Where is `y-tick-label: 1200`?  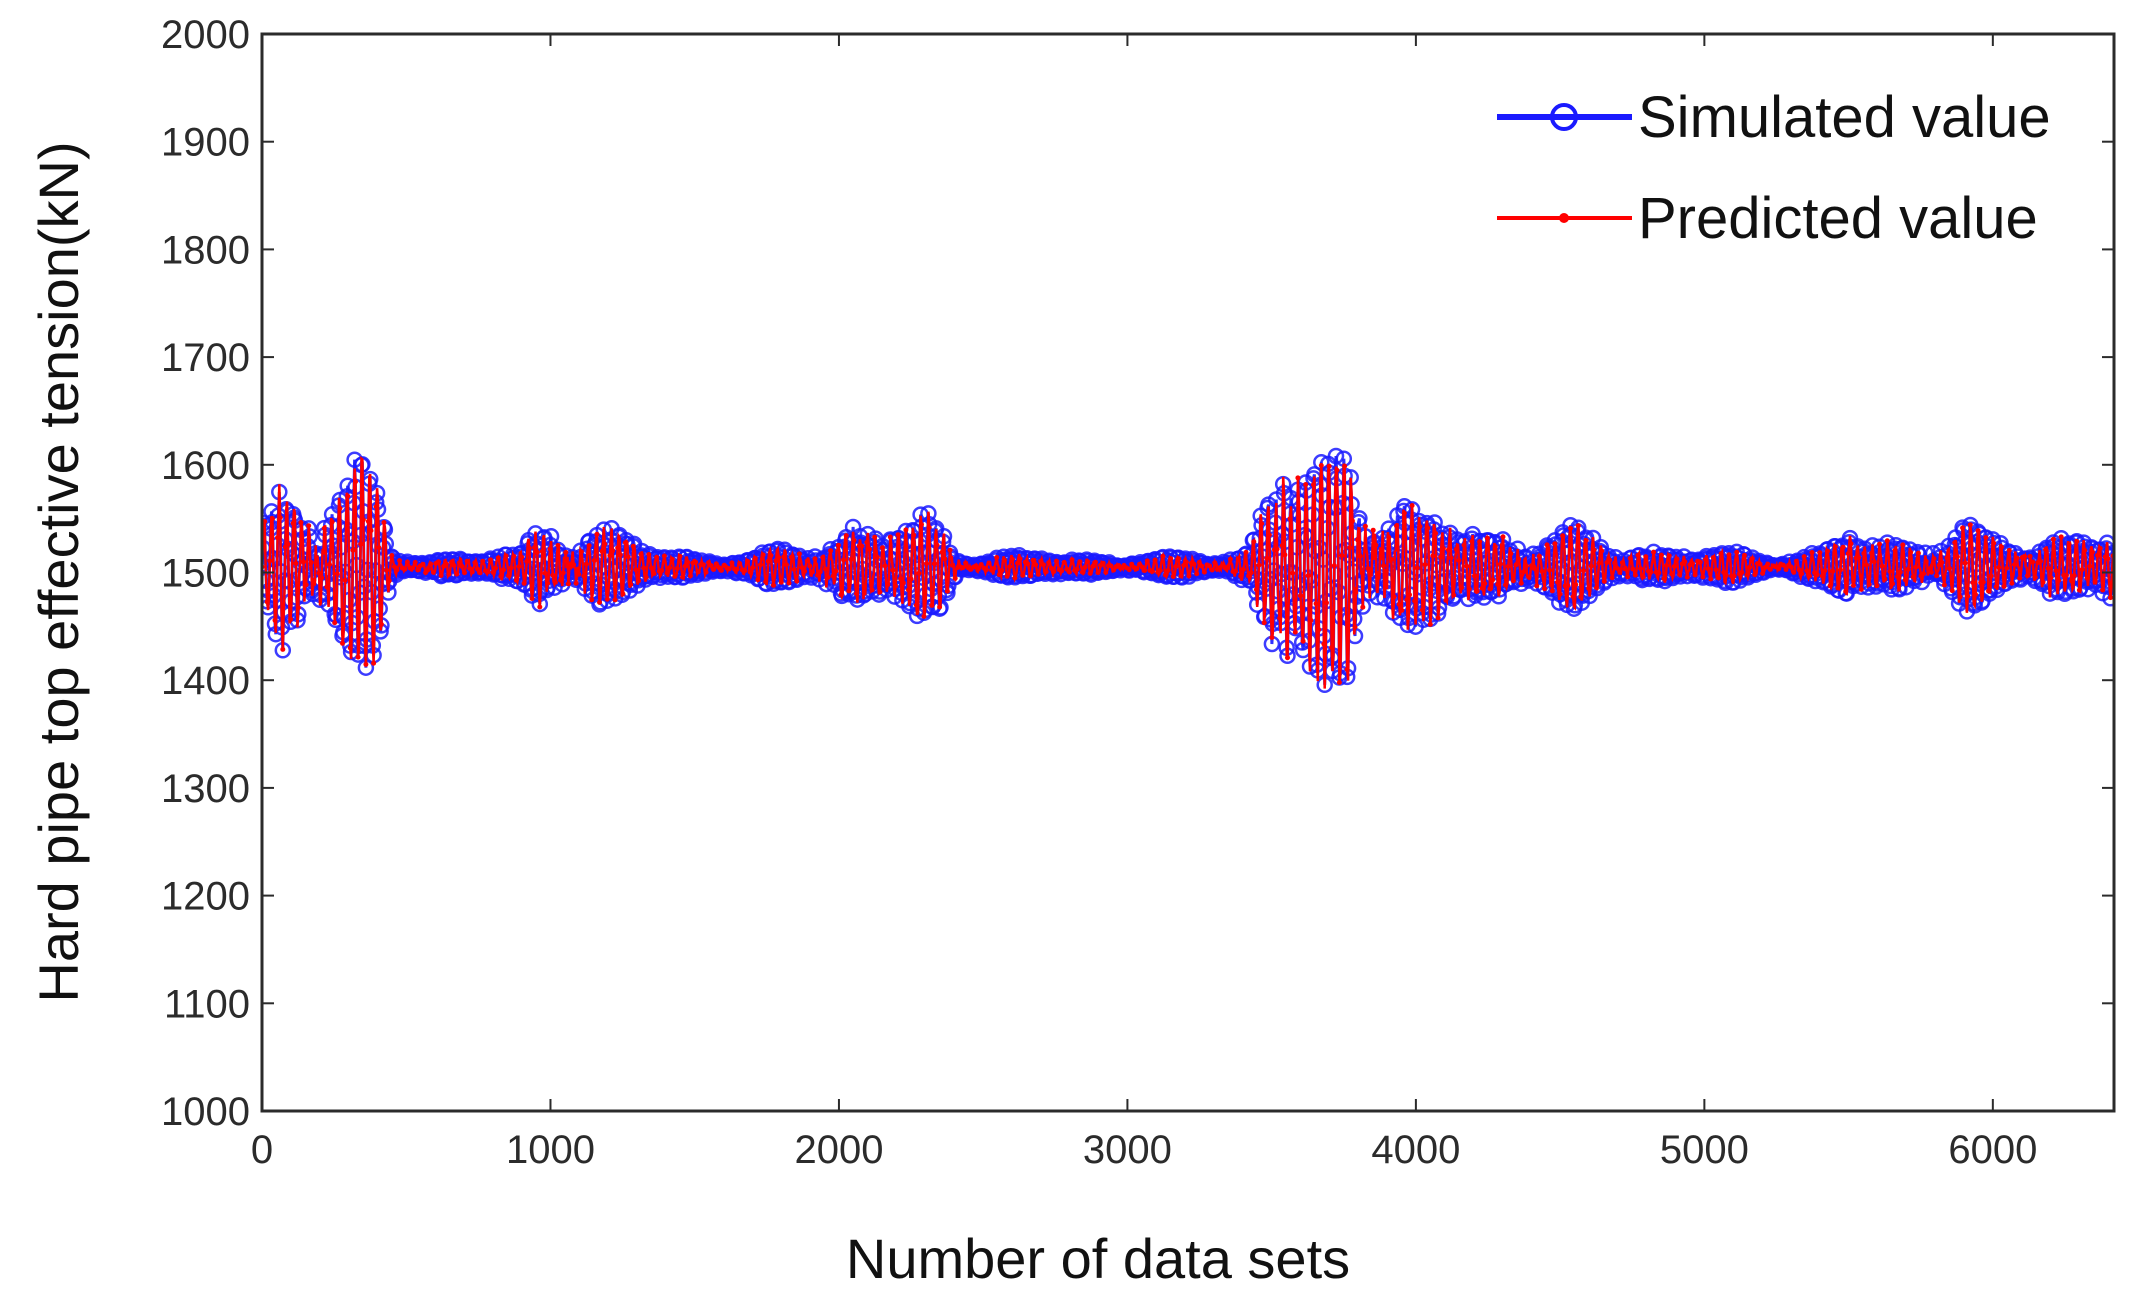 y-tick-label: 1200 is located at coordinates (205, 897).